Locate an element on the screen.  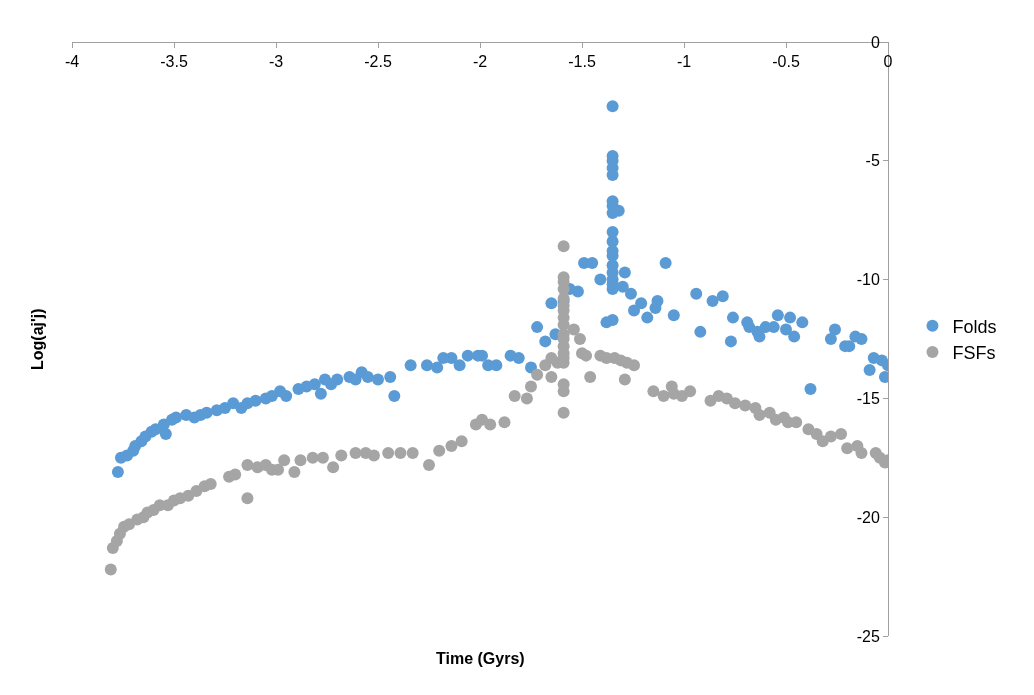
x-tick-label: -2 is located at coordinates (480, 62).